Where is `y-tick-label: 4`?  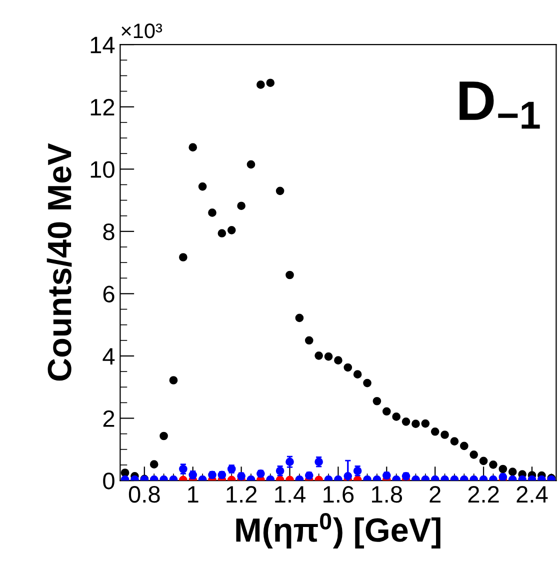
y-tick-label: 4 is located at coordinates (108, 356).